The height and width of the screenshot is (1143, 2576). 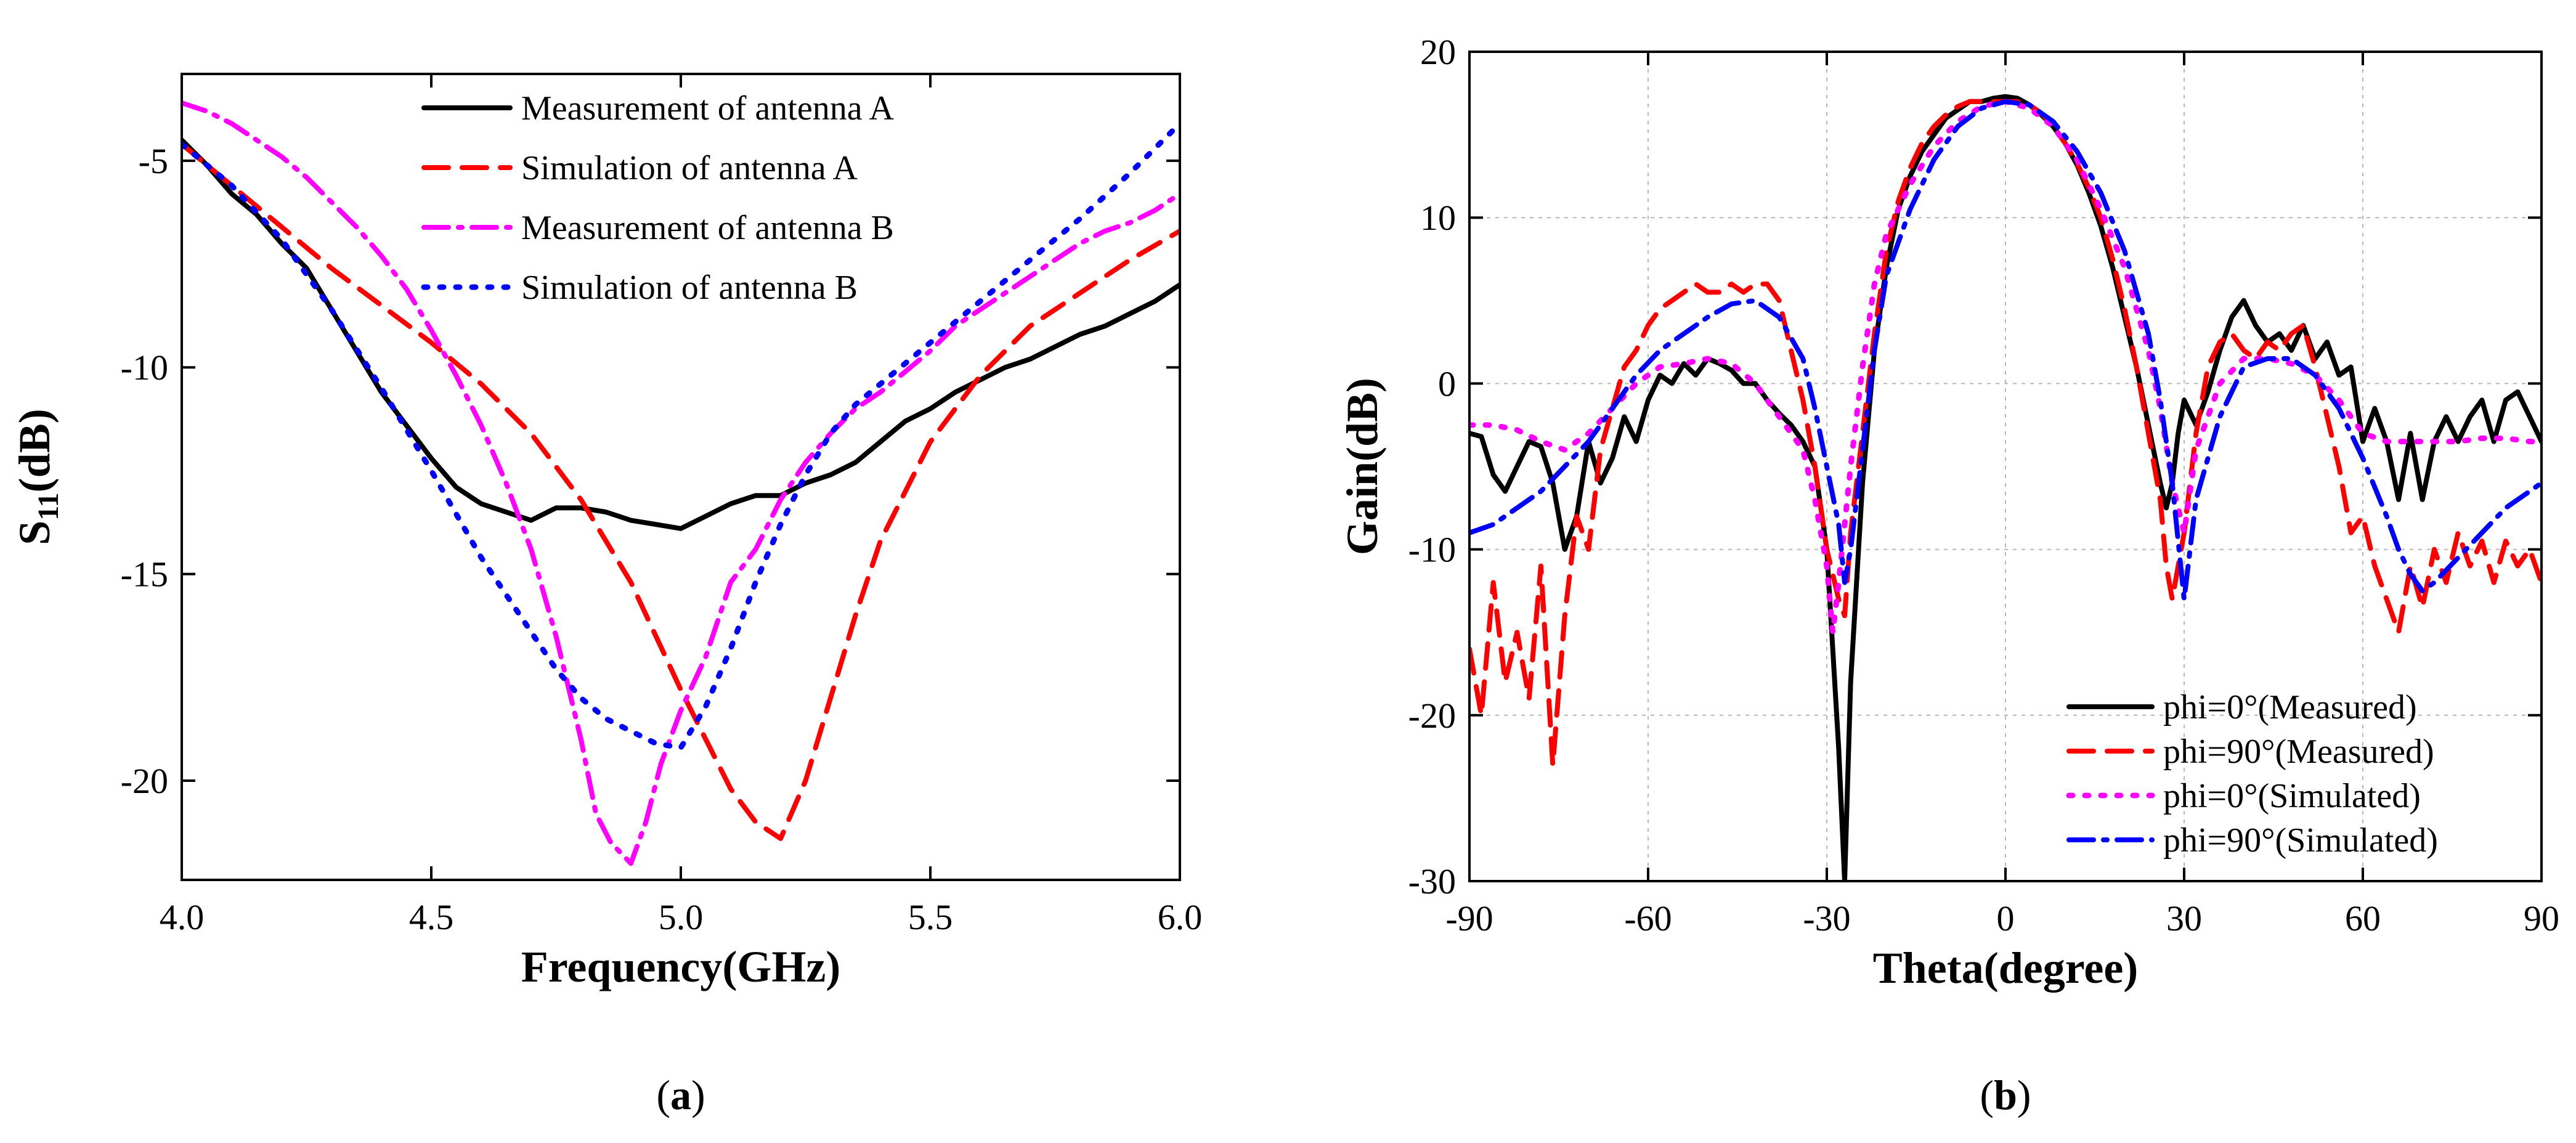 I want to click on y-tick-label: 20, so click(x=1438, y=52).